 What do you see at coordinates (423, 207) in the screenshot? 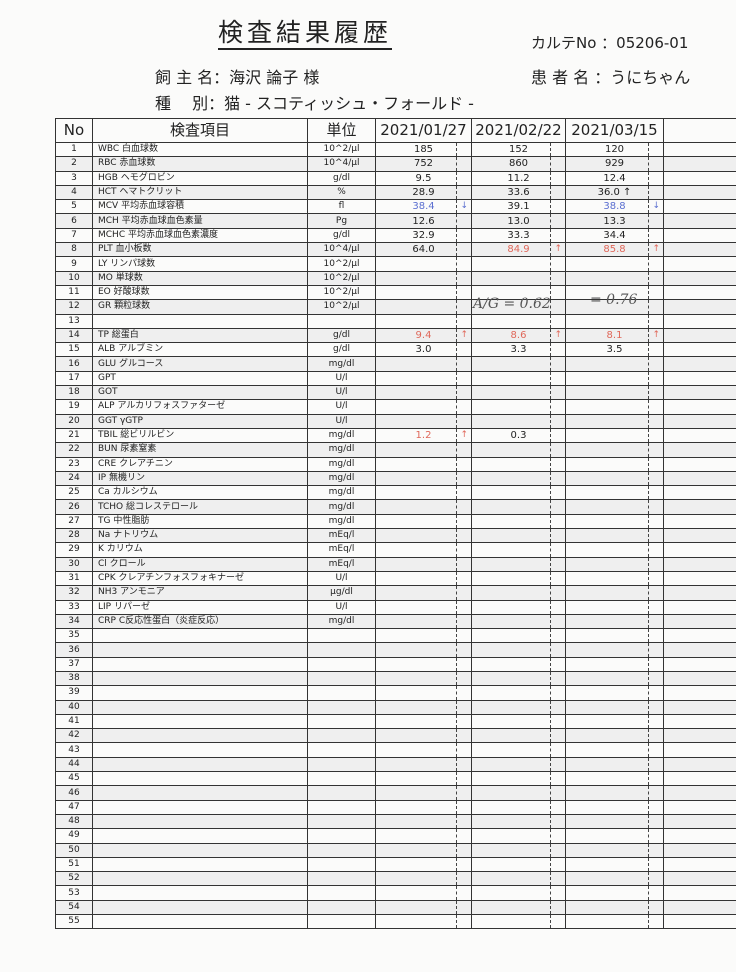
I see `result-cell: 38.4 ↓` at bounding box center [423, 207].